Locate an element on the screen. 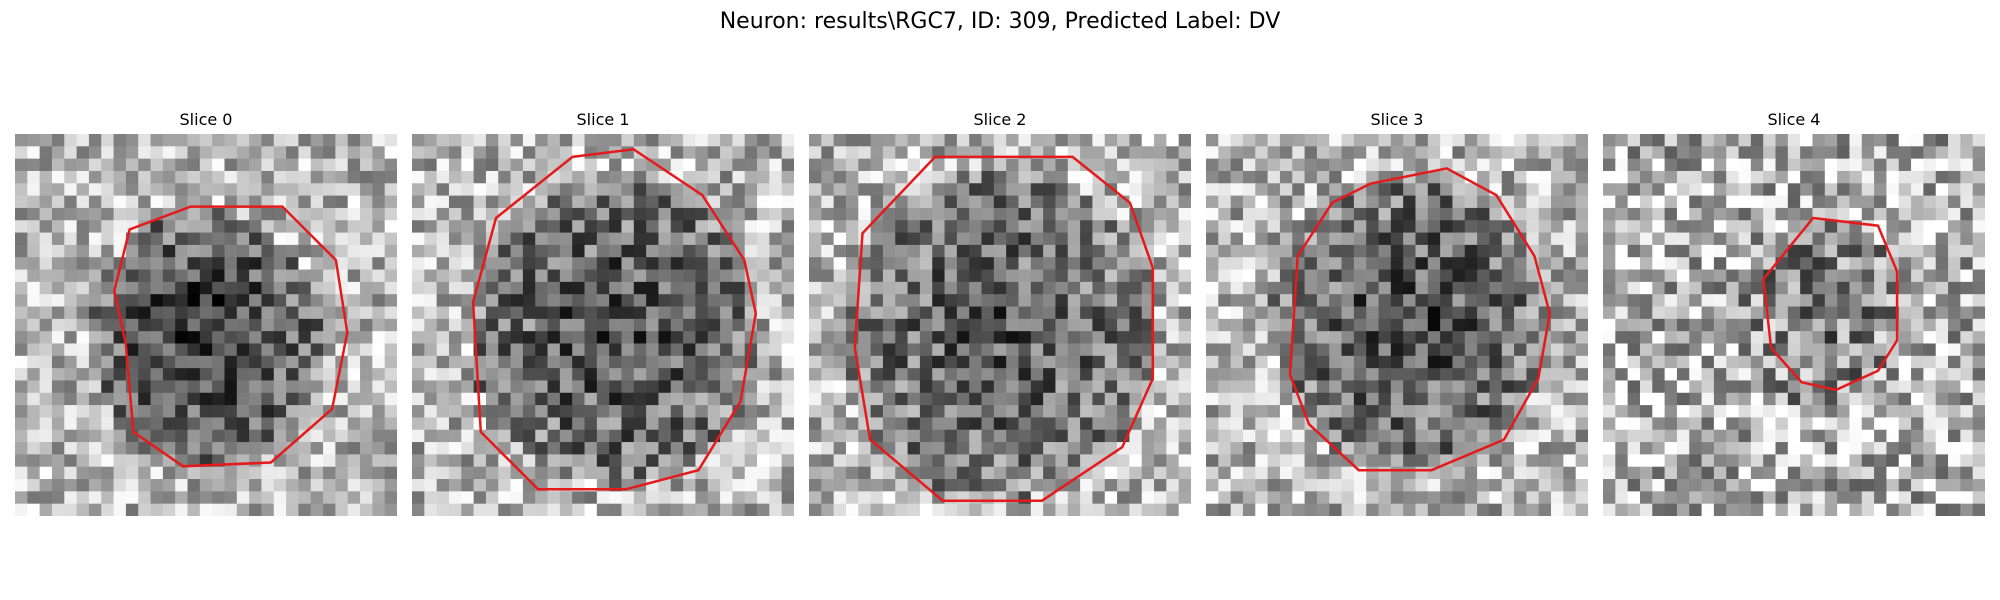  slice-panel-4: Slice 4 is located at coordinates (1794, 313).